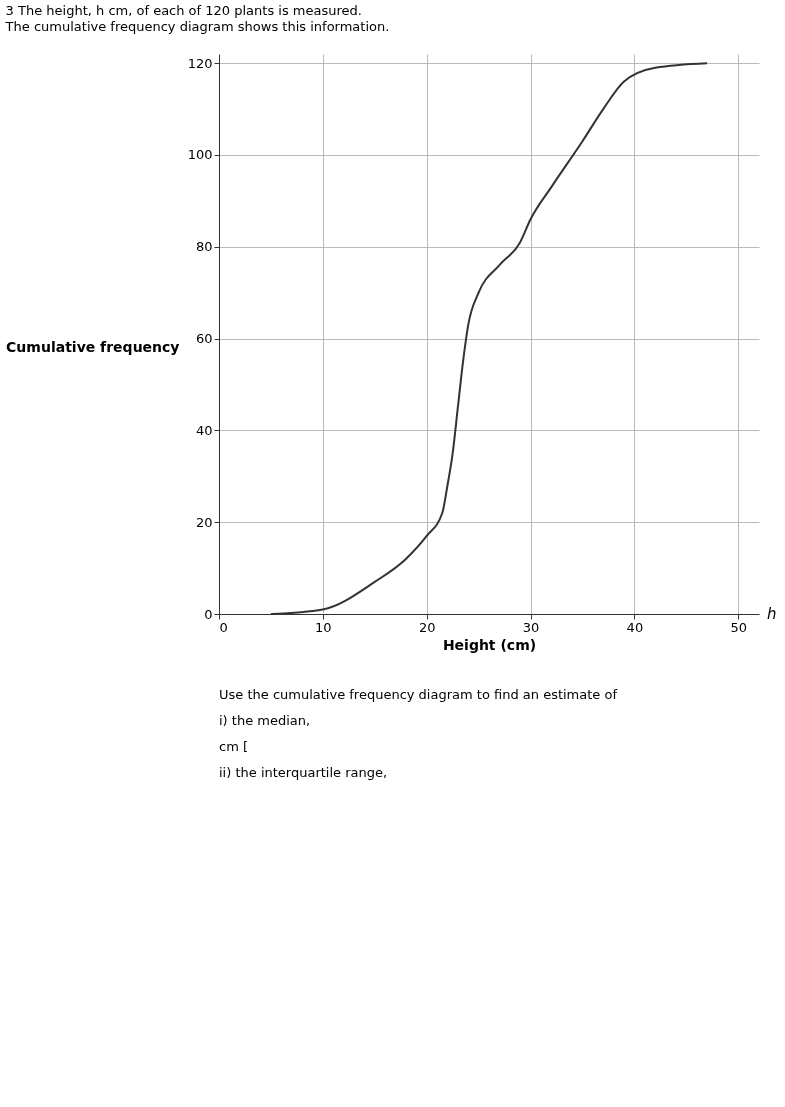 The width and height of the screenshot is (785, 1107). Describe the element at coordinates (204, 430) in the screenshot. I see `y-tick-label: 40` at that location.